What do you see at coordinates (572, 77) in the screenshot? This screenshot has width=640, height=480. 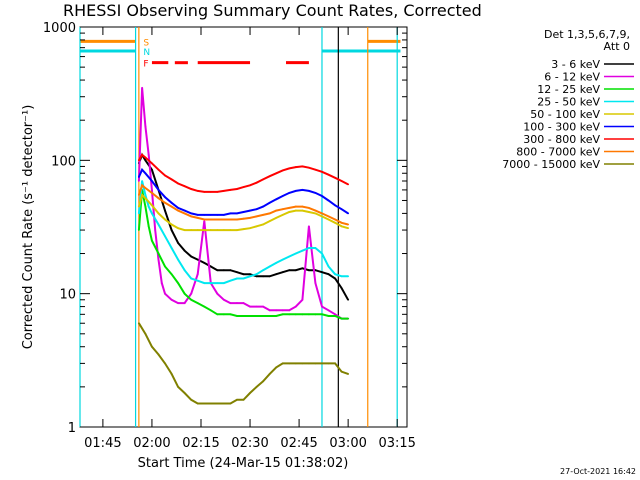 I see `legend-label: 6 - 12 keV` at bounding box center [572, 77].